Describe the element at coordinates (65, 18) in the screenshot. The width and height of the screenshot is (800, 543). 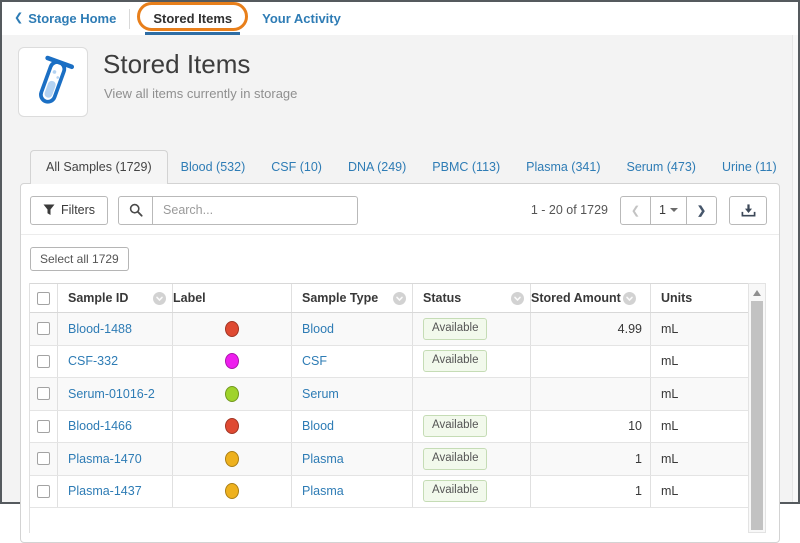
I see `storage-home-back-link: ❮ Storage Home` at that location.